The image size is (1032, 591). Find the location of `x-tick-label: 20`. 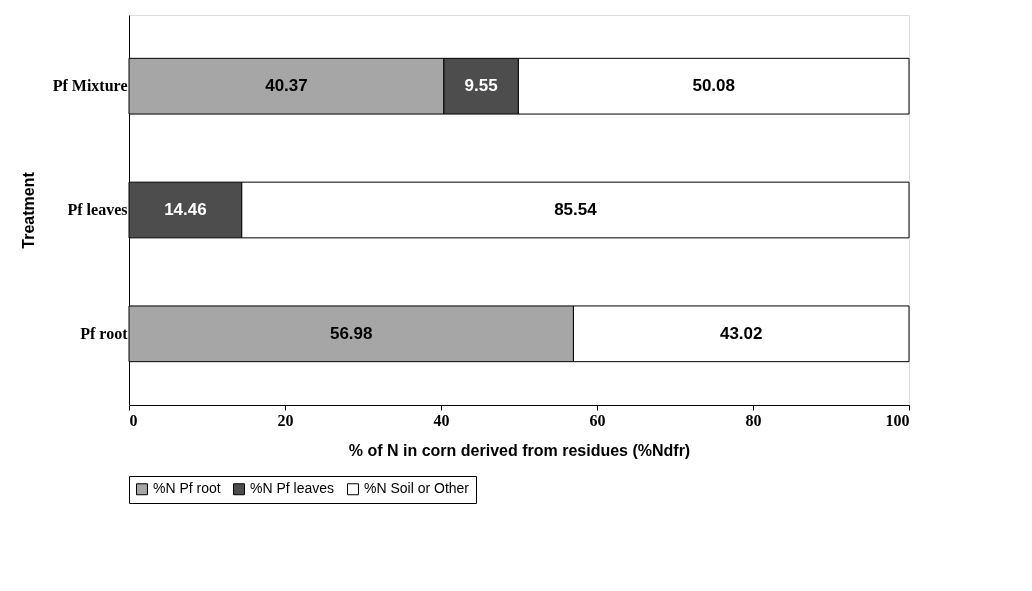

x-tick-label: 20 is located at coordinates (285, 420).